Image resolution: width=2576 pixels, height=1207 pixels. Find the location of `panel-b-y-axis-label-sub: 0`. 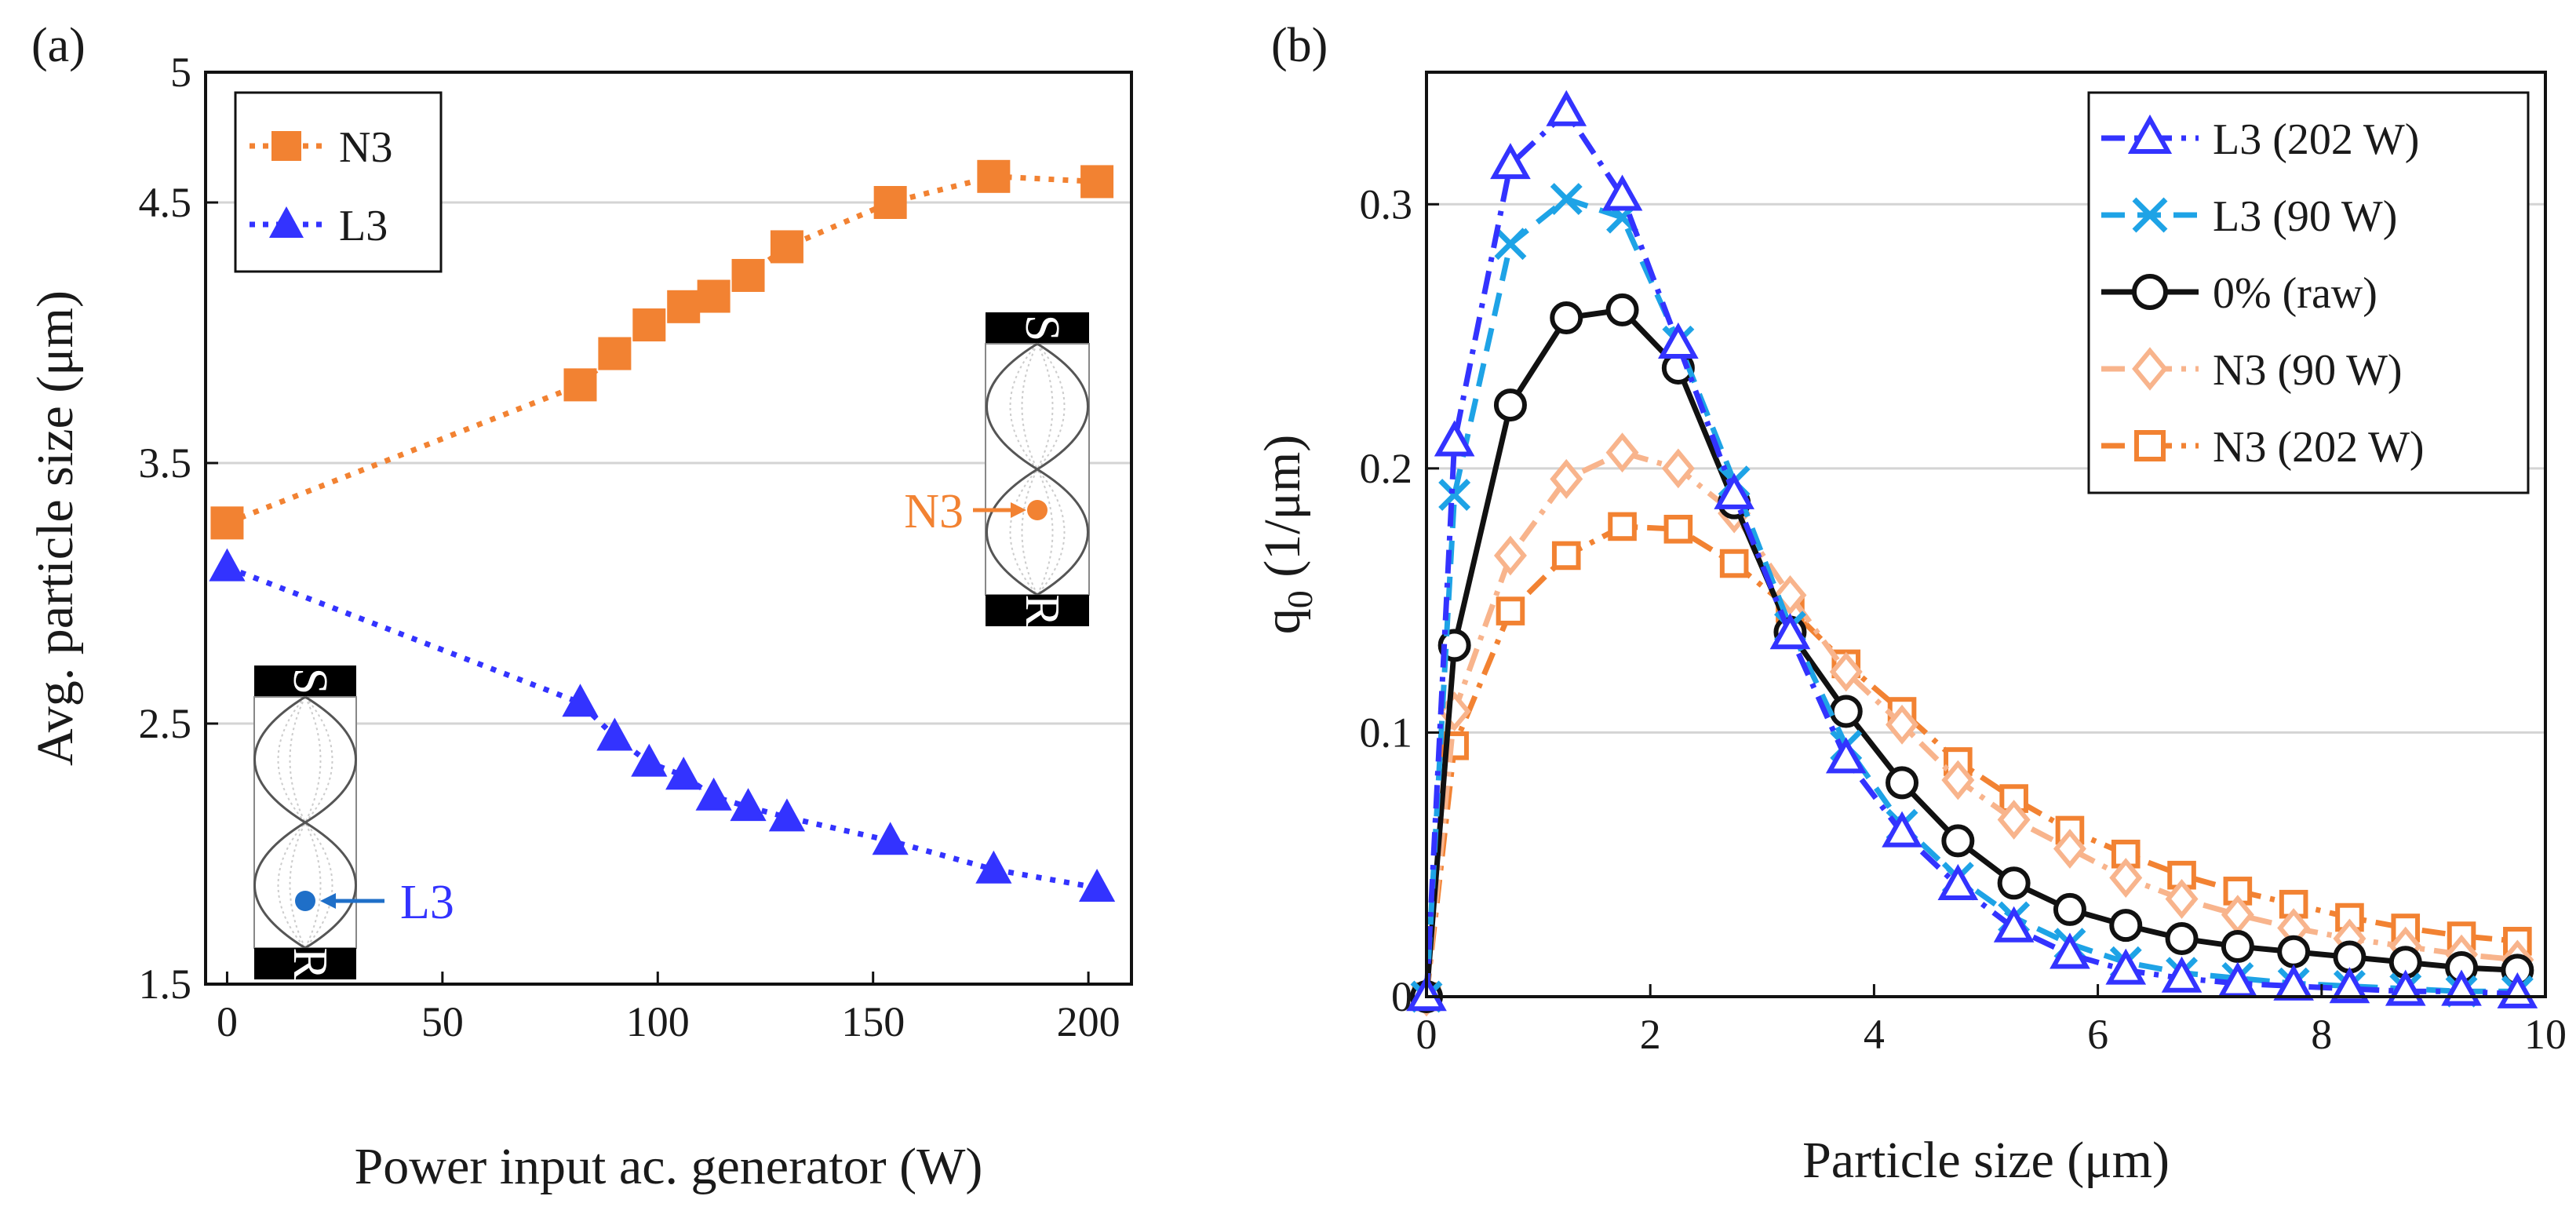

panel-b-y-axis-label-sub: 0 is located at coordinates (1300, 599).